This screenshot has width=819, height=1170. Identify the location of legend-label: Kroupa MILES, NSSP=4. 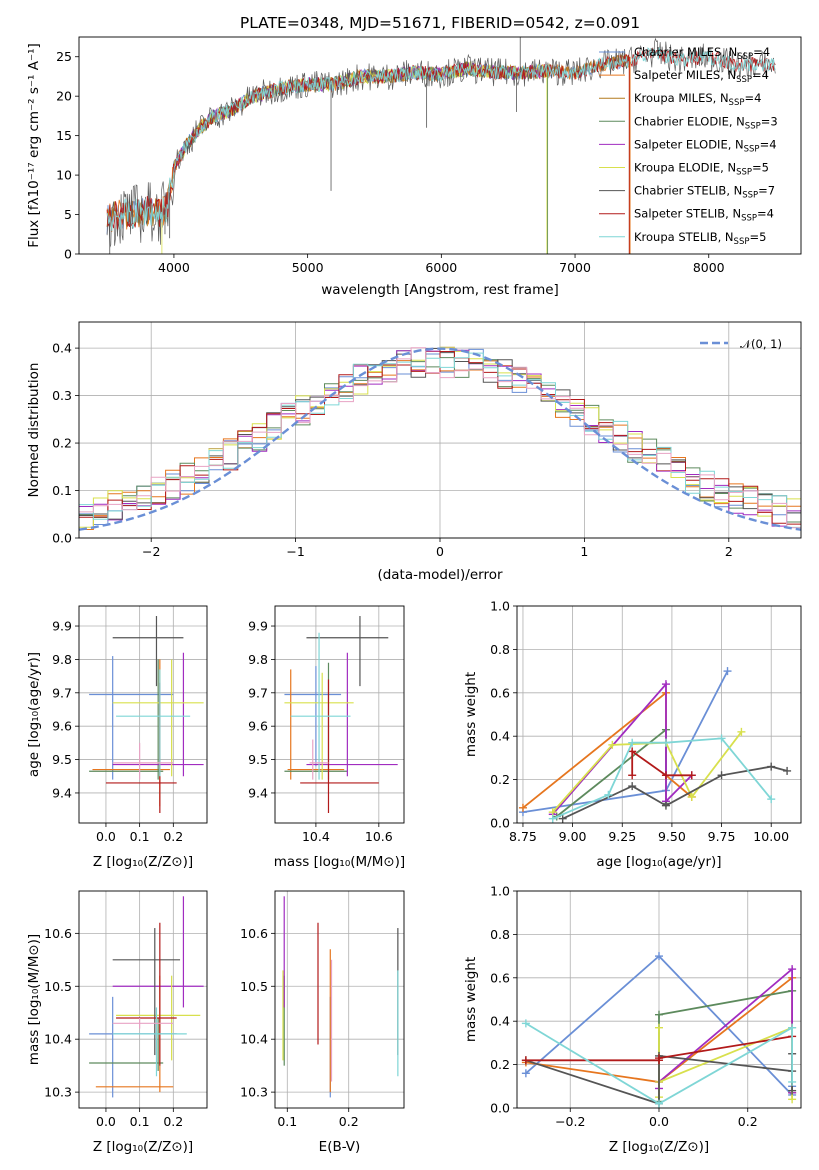
(697, 99).